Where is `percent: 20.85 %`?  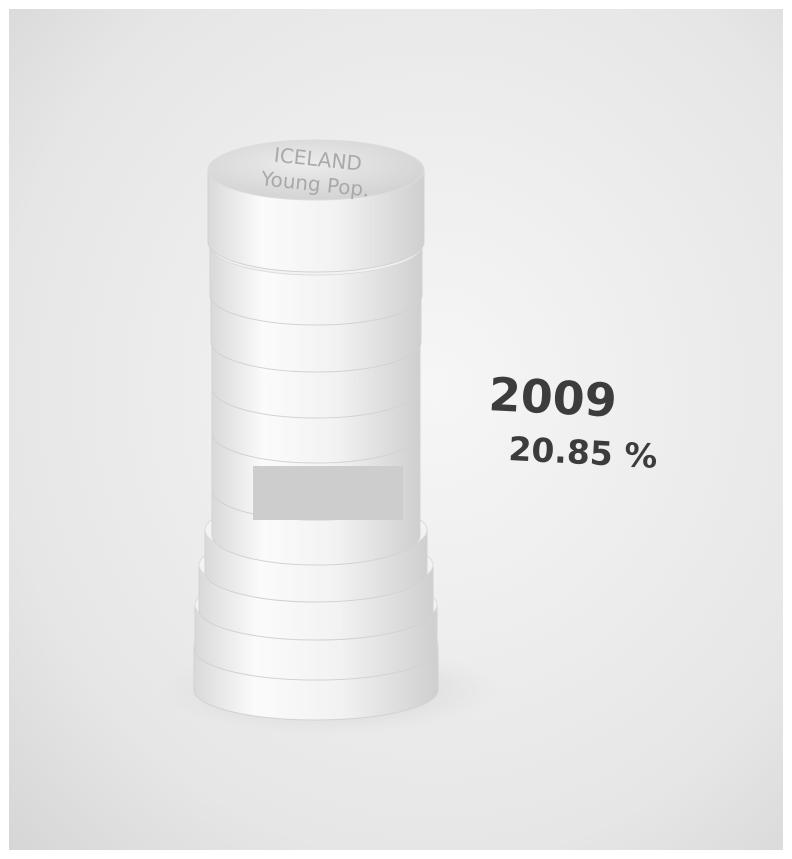 percent: 20.85 % is located at coordinates (583, 452).